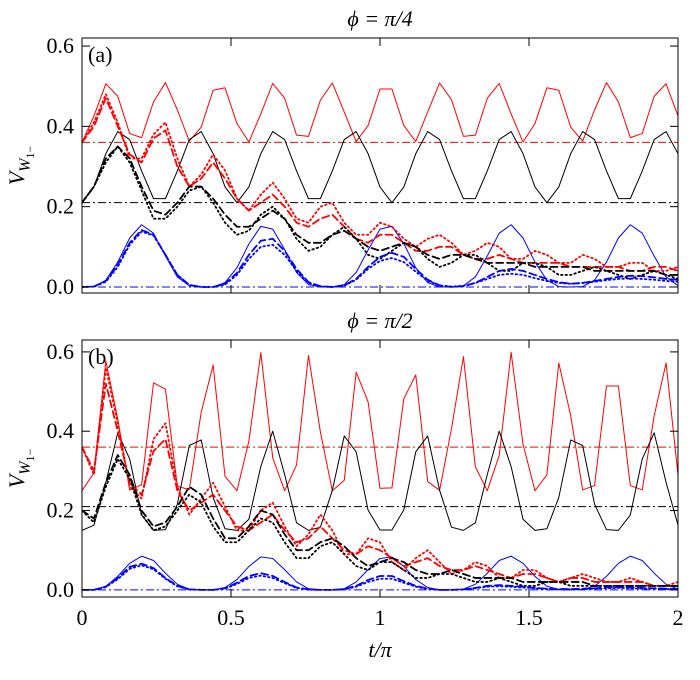 This screenshot has width=700, height=680. I want to click on x-tick-label: 1.5, so click(529, 617).